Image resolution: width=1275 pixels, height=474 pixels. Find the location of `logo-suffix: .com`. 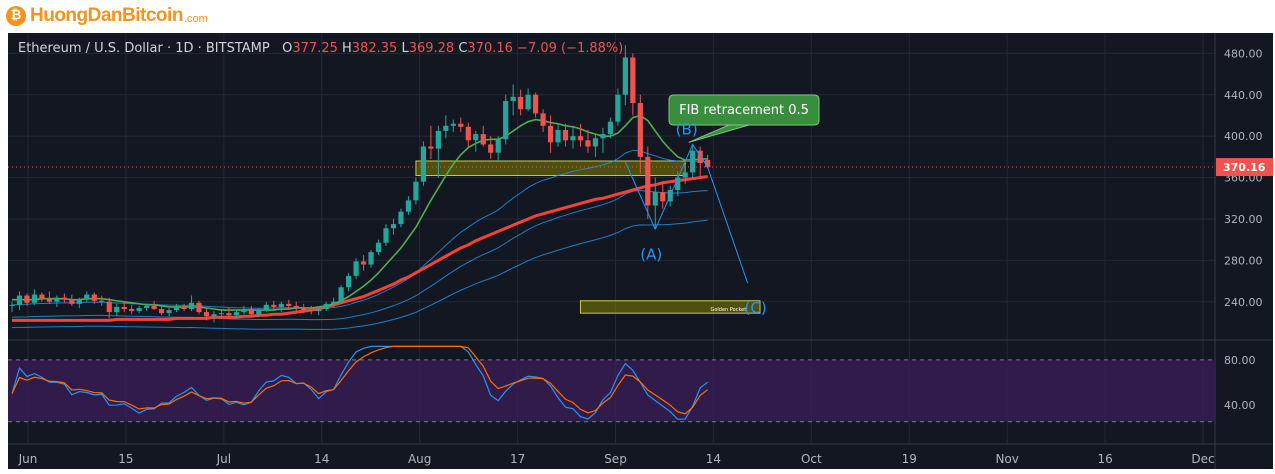

logo-suffix: .com is located at coordinates (195, 19).